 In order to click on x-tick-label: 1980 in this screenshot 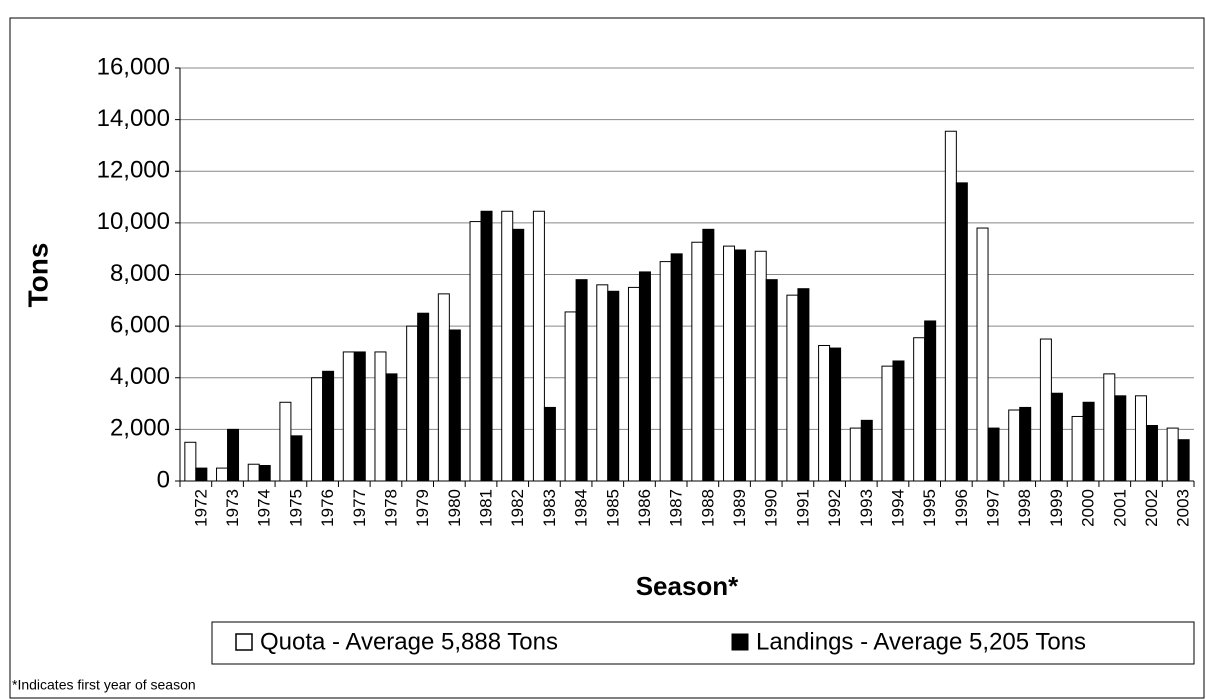, I will do `click(454, 508)`.